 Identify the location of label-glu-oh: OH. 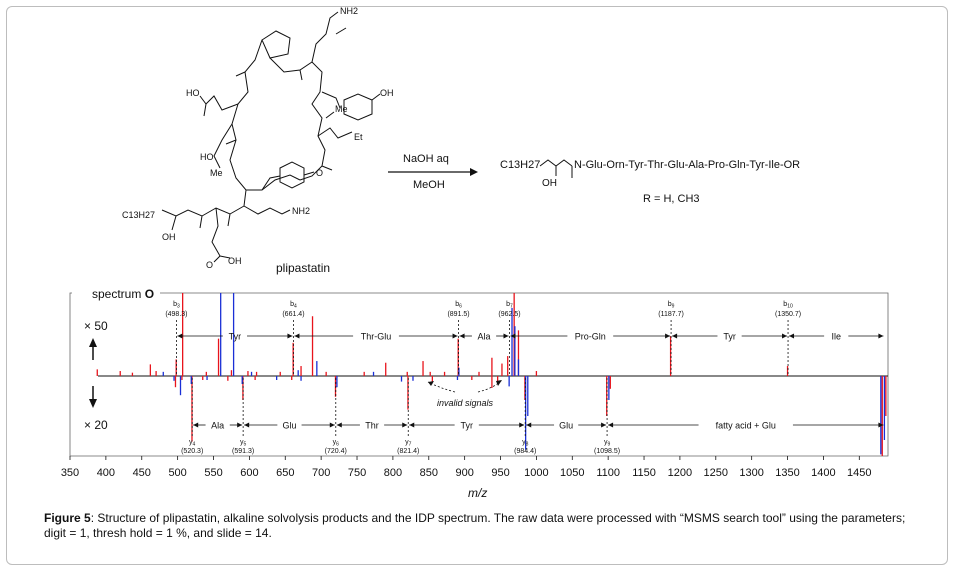
(235, 261).